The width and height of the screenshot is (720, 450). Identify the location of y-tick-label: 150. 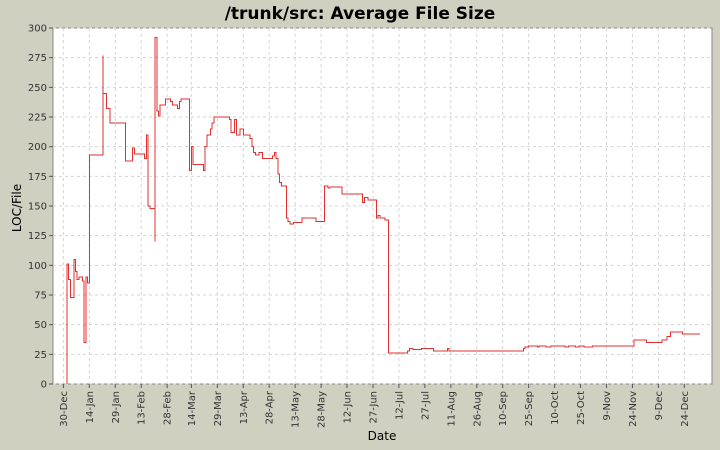
(37, 207).